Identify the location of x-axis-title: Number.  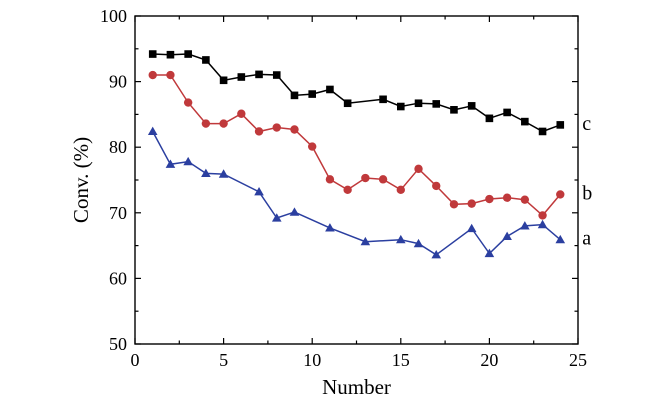
(356, 387).